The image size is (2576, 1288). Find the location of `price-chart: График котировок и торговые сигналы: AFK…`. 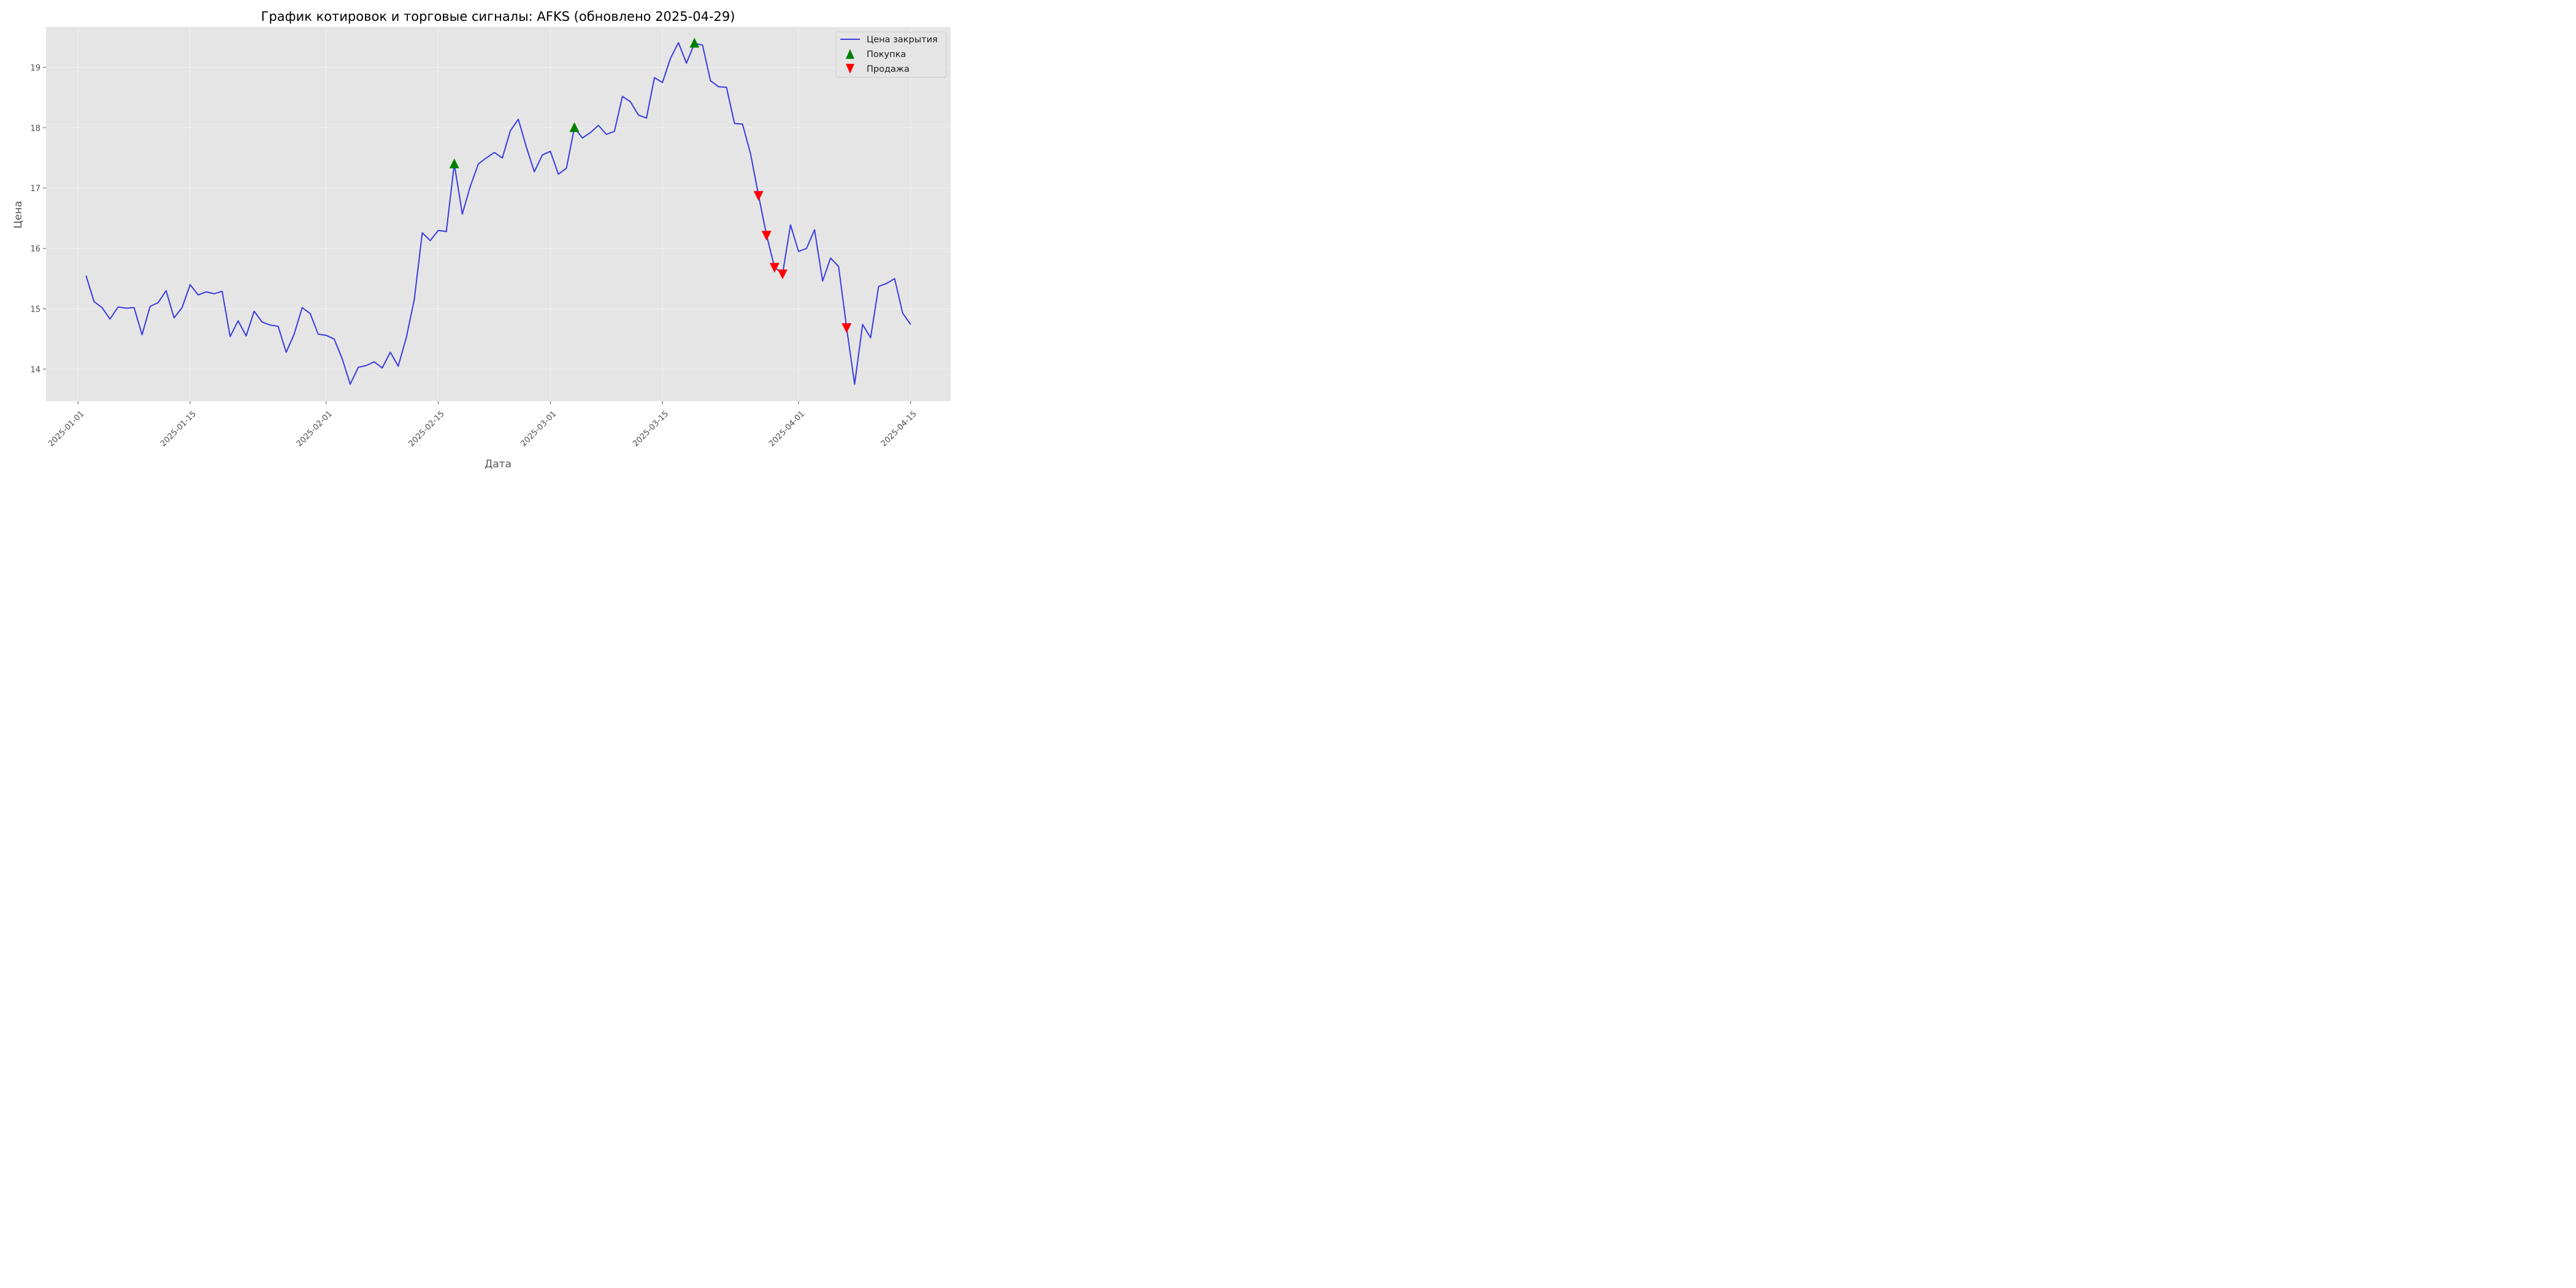

price-chart: График котировок и торговые сигналы: AFK… is located at coordinates (481, 239).